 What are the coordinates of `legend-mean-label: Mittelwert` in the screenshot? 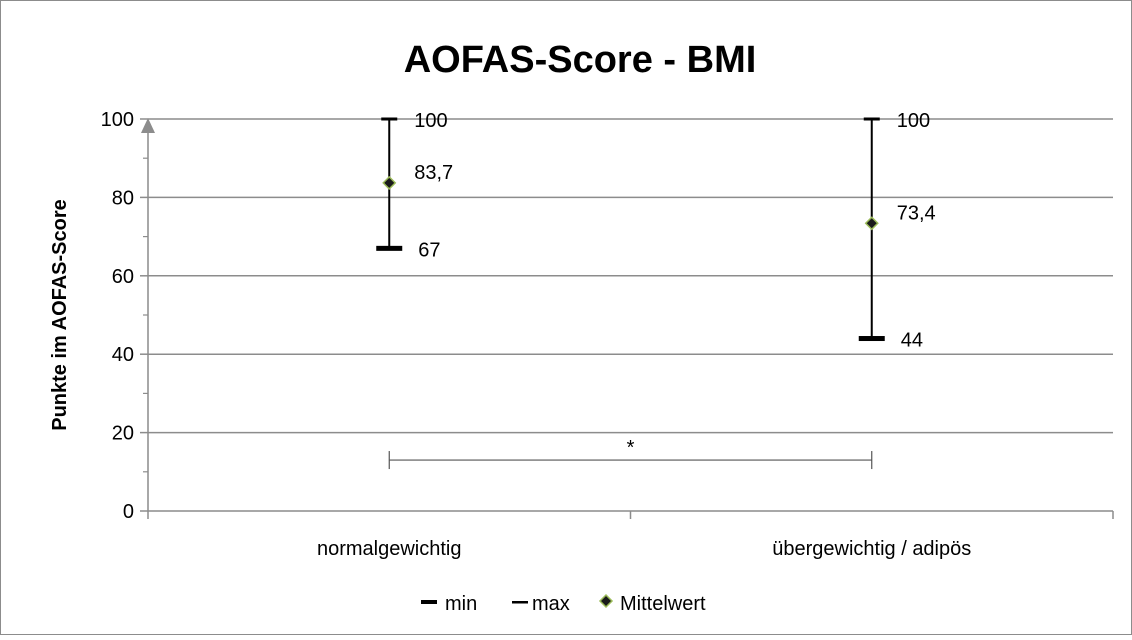 It's located at (663, 604).